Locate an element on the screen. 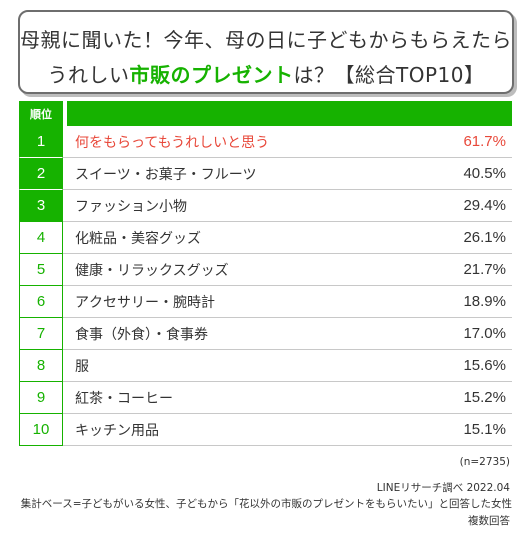  multiple-answer-note: 複数回答 is located at coordinates (489, 521).